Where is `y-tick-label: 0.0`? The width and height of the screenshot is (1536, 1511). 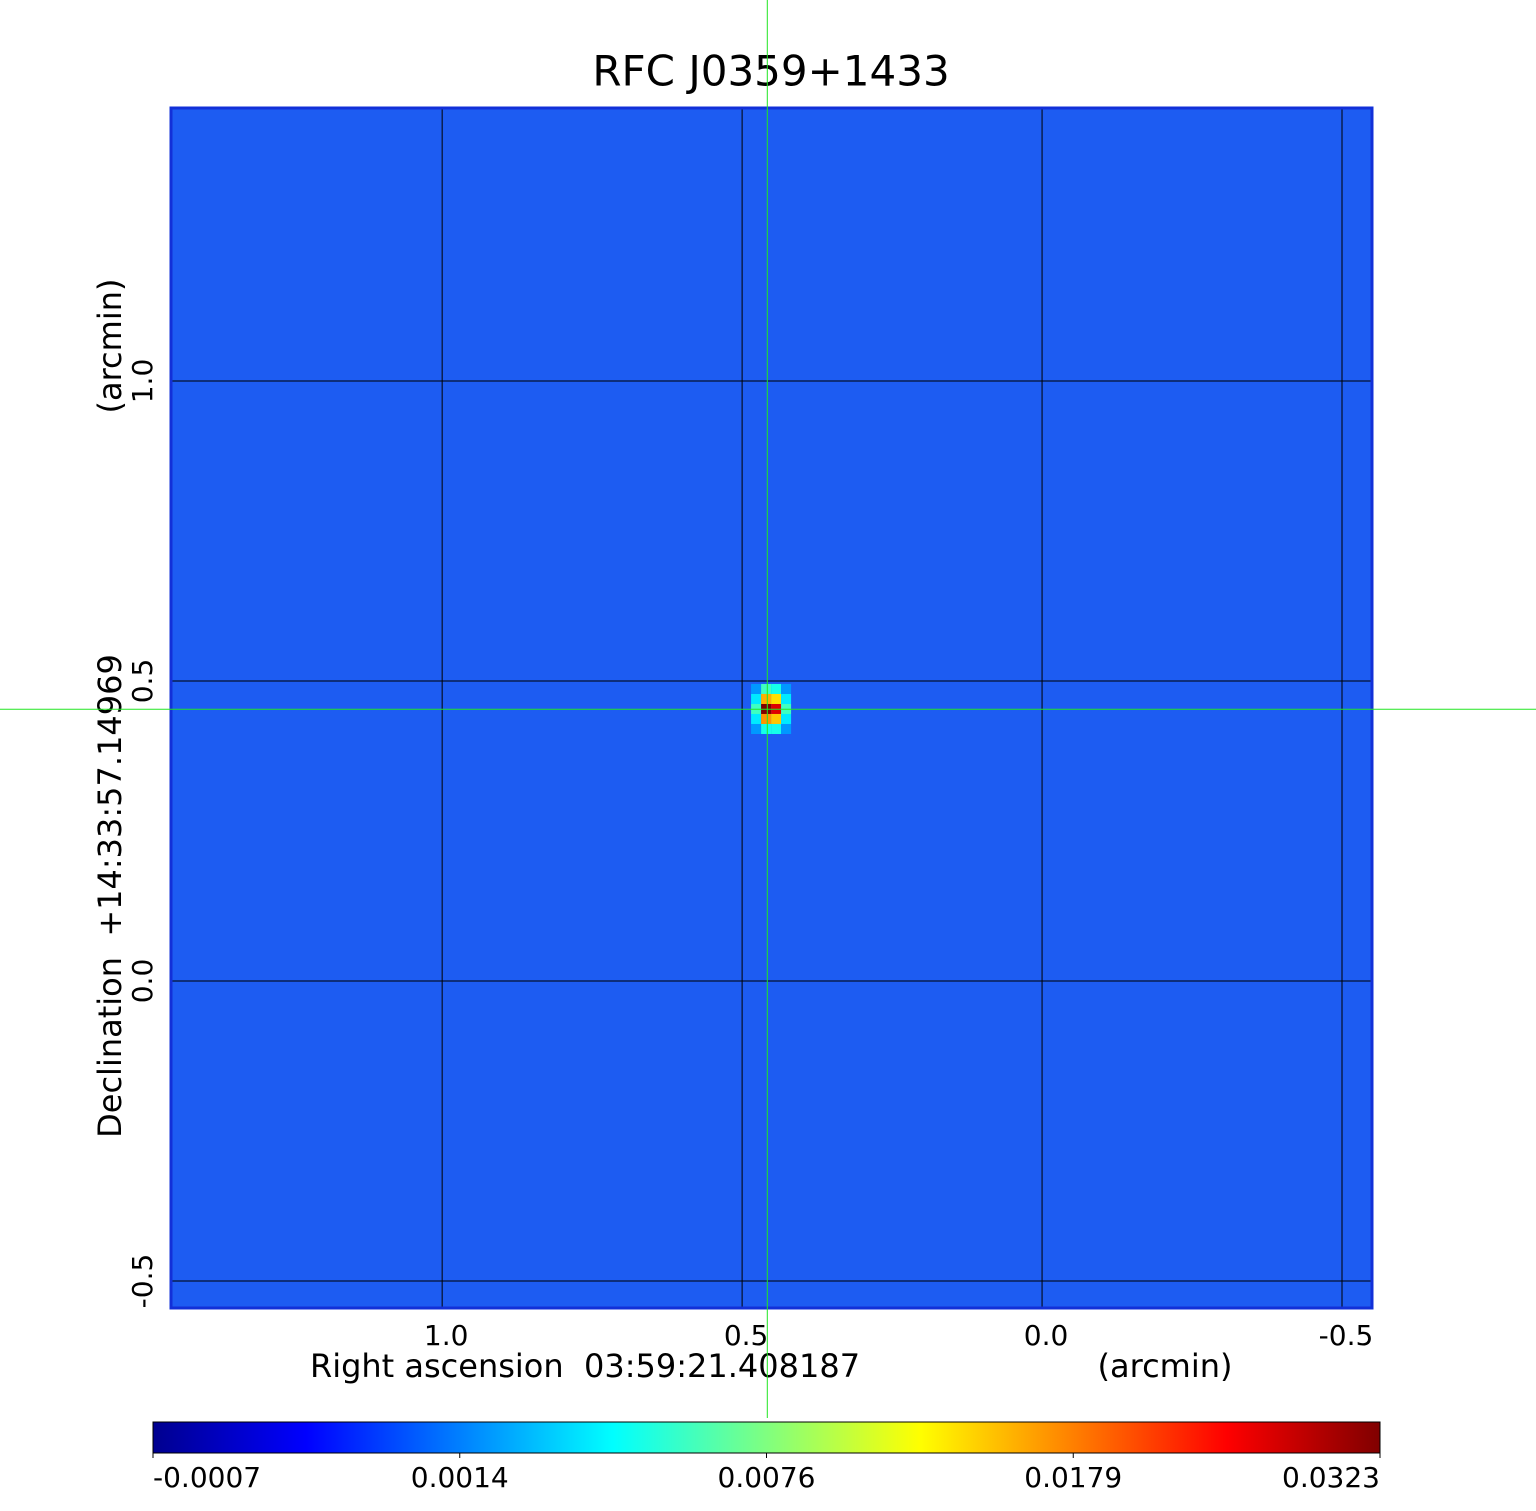
y-tick-label: 0.0 is located at coordinates (142, 981).